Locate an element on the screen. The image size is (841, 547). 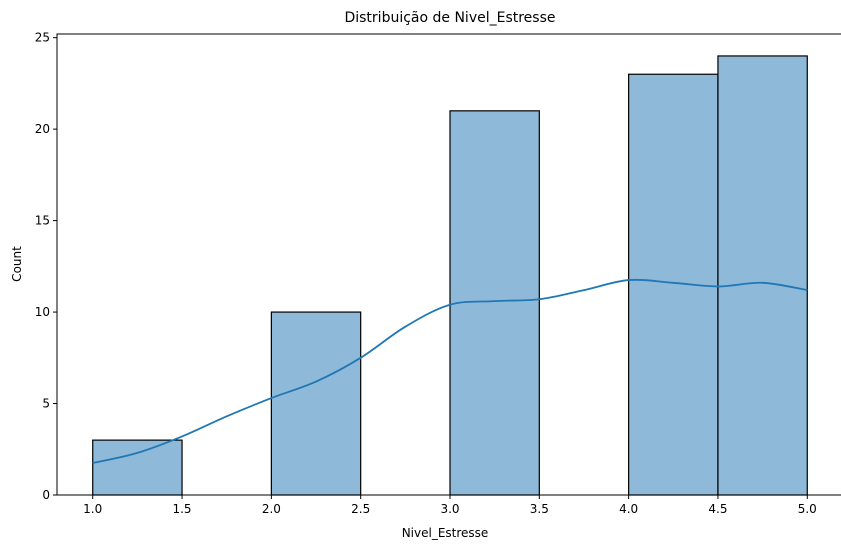
x-tick-label: 3.5 is located at coordinates (539, 509).